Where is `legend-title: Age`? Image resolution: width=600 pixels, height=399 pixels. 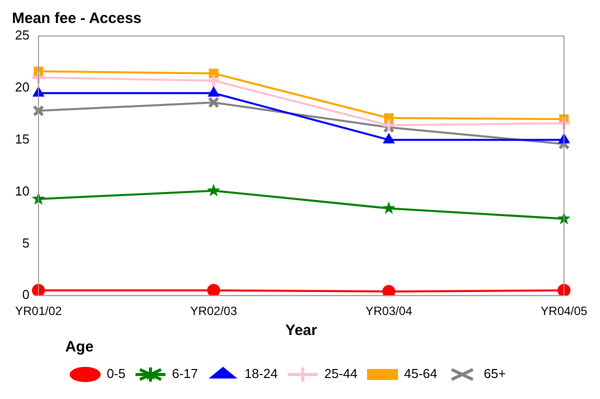
legend-title: Age is located at coordinates (79, 347).